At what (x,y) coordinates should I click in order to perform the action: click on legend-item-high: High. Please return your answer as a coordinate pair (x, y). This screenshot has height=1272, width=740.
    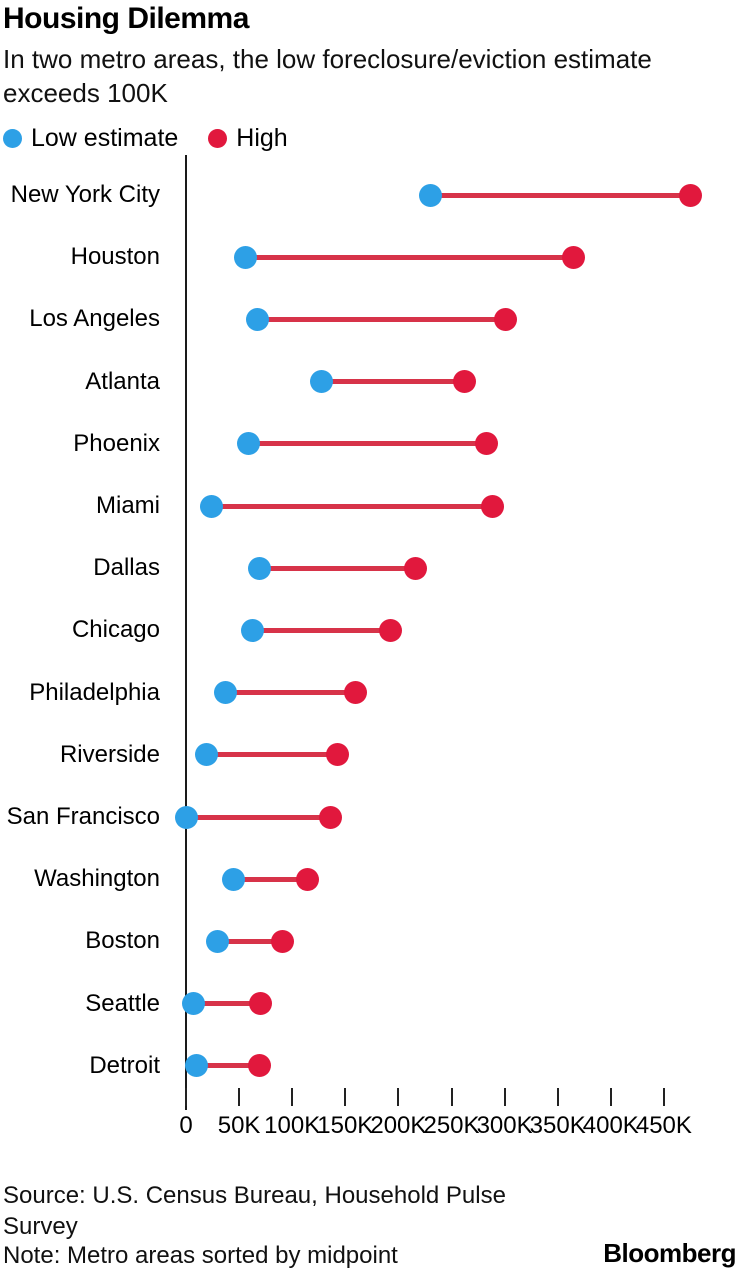
    Looking at the image, I should click on (248, 138).